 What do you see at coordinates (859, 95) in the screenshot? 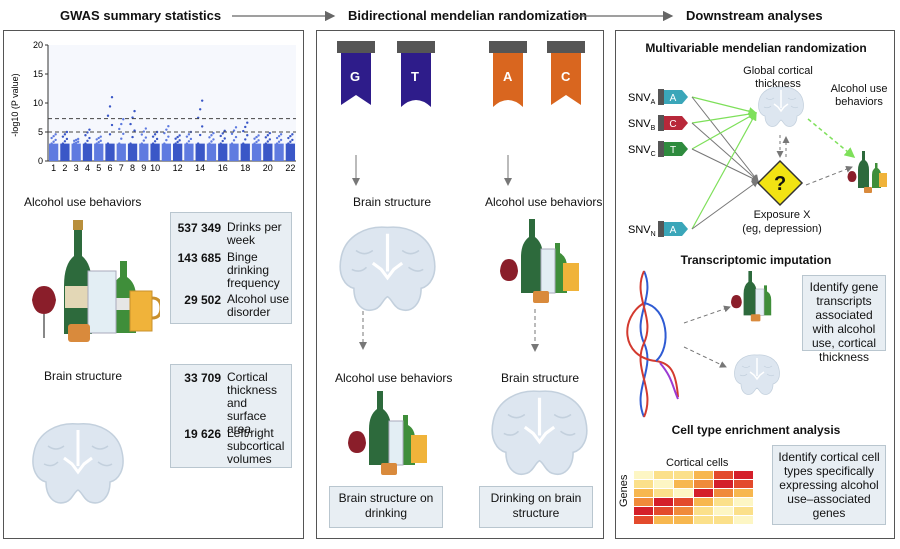
I see `outcome-label: Alcohol use behaviors` at bounding box center [859, 95].